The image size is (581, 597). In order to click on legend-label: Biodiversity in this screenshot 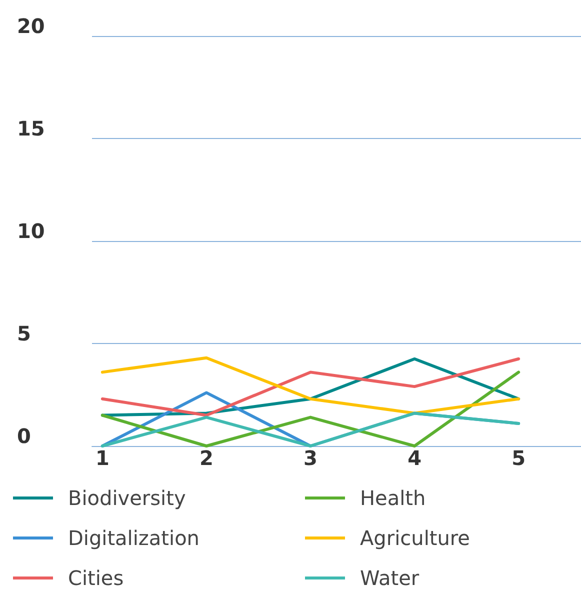, I will do `click(127, 498)`.